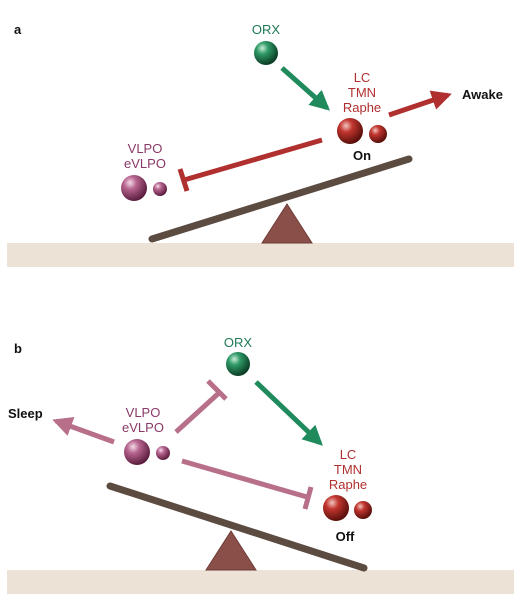 This screenshot has height=609, width=527. What do you see at coordinates (266, 29) in the screenshot?
I see `orx-label-a: ORX` at bounding box center [266, 29].